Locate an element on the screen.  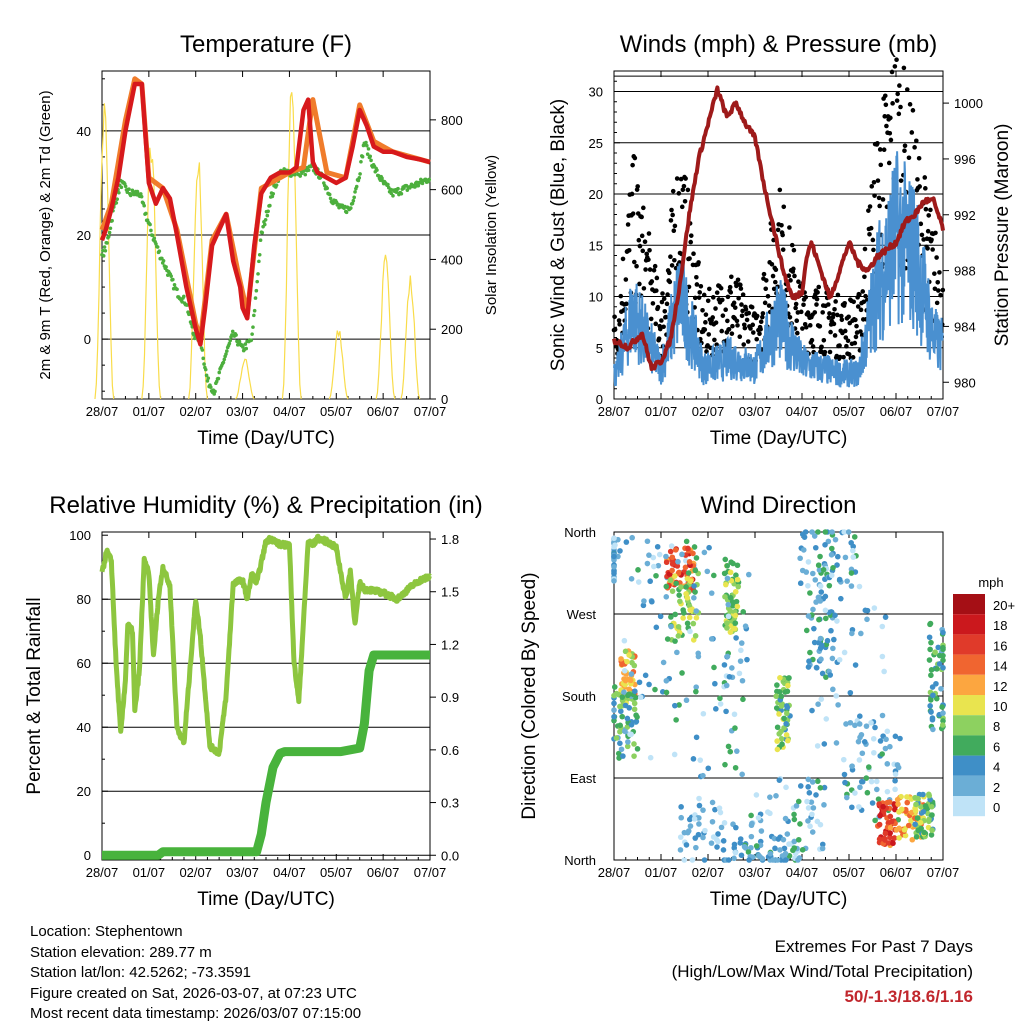
winds-title: Winds (mph) & Pressure (mb) is located at coordinates (778, 44).